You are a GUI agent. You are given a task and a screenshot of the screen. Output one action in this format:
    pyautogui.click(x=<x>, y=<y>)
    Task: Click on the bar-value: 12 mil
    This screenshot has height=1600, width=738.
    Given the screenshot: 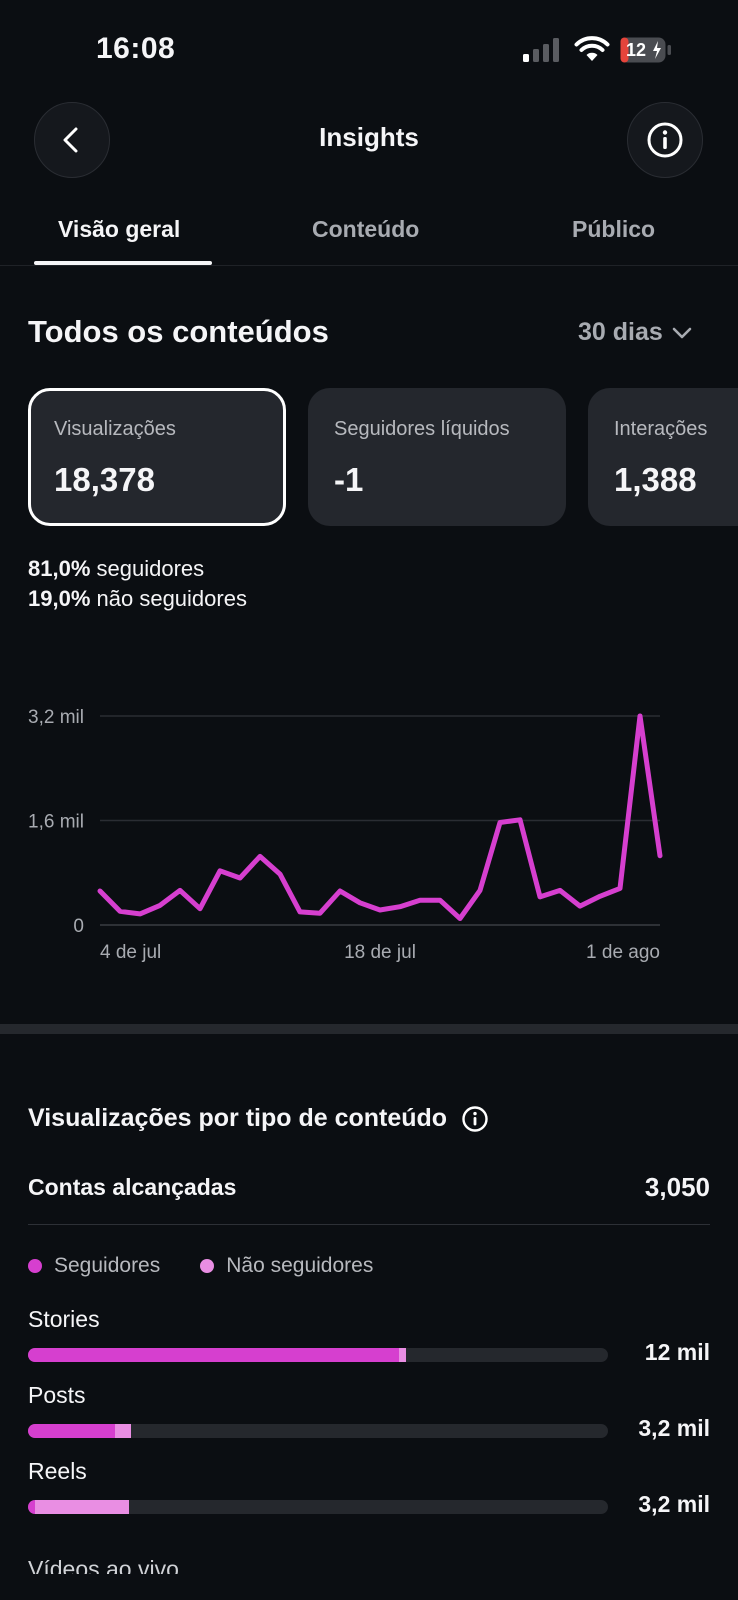 What is the action you would take?
    pyautogui.click(x=677, y=1352)
    